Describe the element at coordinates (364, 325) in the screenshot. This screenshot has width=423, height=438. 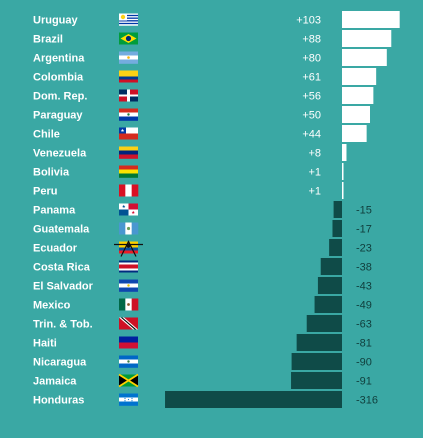
I see `value-label: -63` at that location.